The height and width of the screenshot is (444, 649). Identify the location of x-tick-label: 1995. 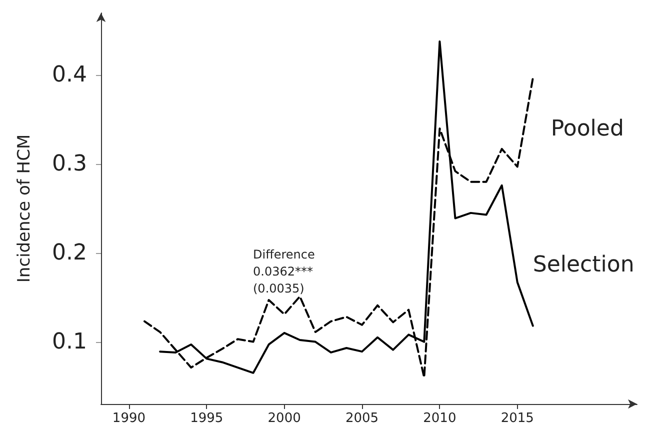
(207, 418).